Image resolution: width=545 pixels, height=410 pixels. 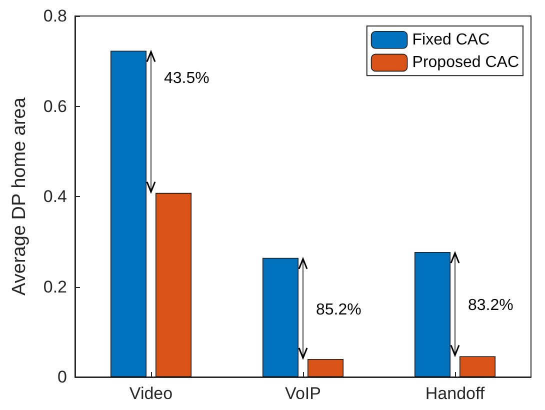 I want to click on x-tick-label: Handoff, so click(x=455, y=393).